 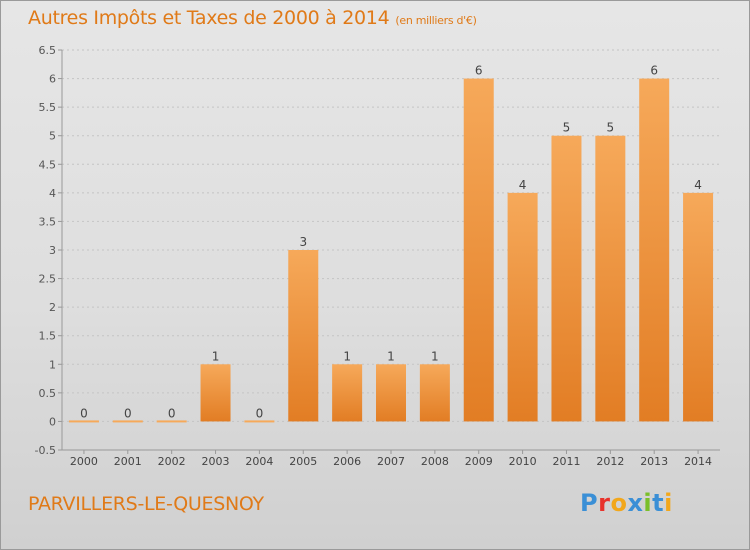 I want to click on y-tick-label: -0.5, so click(x=45, y=450).